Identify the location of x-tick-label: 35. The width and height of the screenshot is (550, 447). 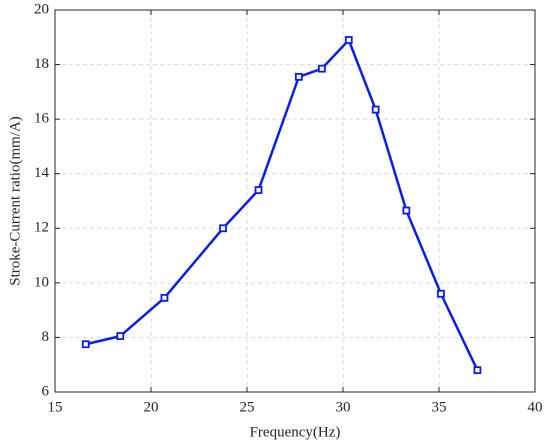
(439, 407).